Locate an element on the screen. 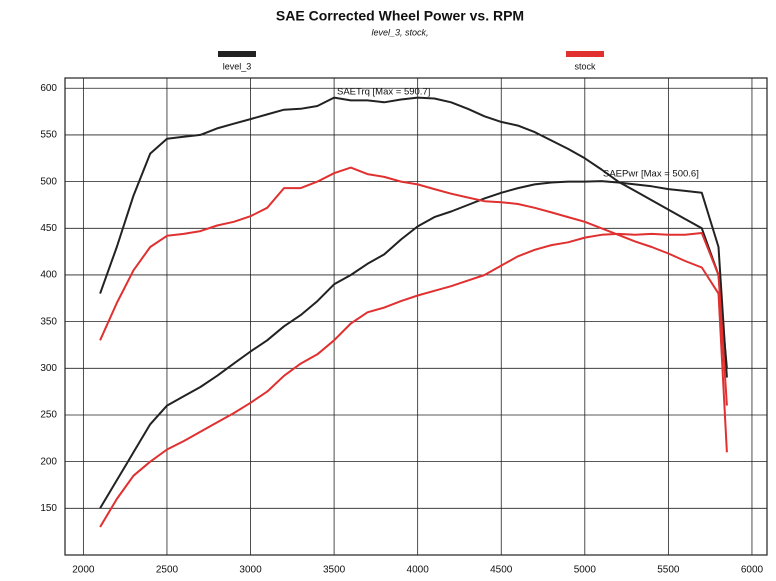 The image size is (776, 581). annotation: SAETrq [Max = 590.7] is located at coordinates (383, 92).